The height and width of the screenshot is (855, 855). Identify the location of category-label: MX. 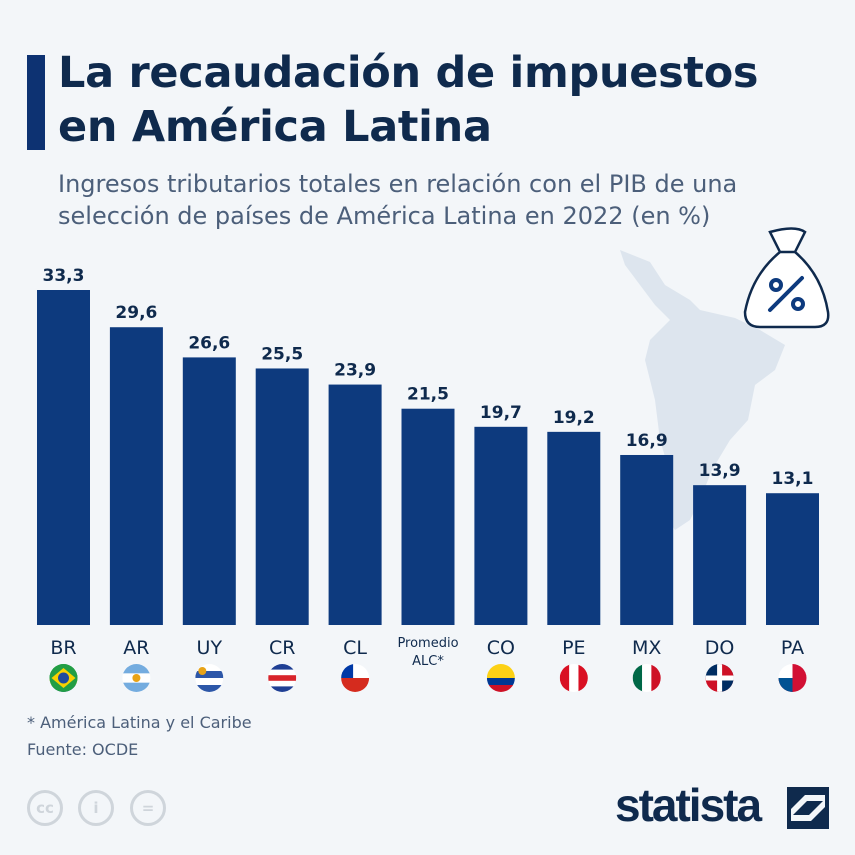
(646, 648).